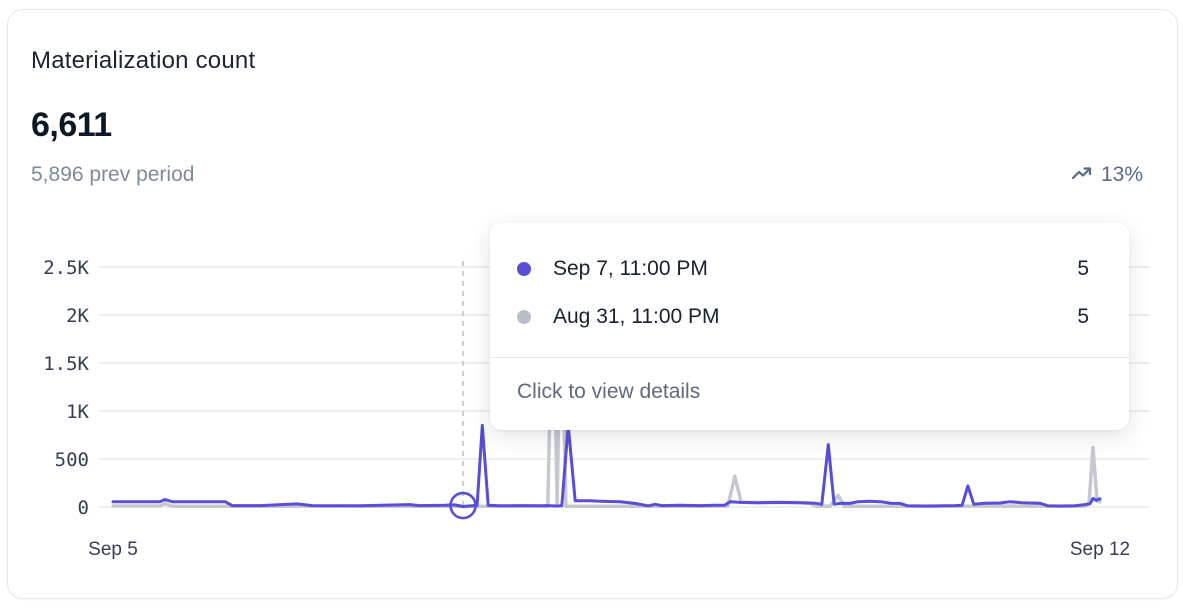 This screenshot has height=608, width=1186. What do you see at coordinates (809, 357) in the screenshot?
I see `tooltip-divider` at bounding box center [809, 357].